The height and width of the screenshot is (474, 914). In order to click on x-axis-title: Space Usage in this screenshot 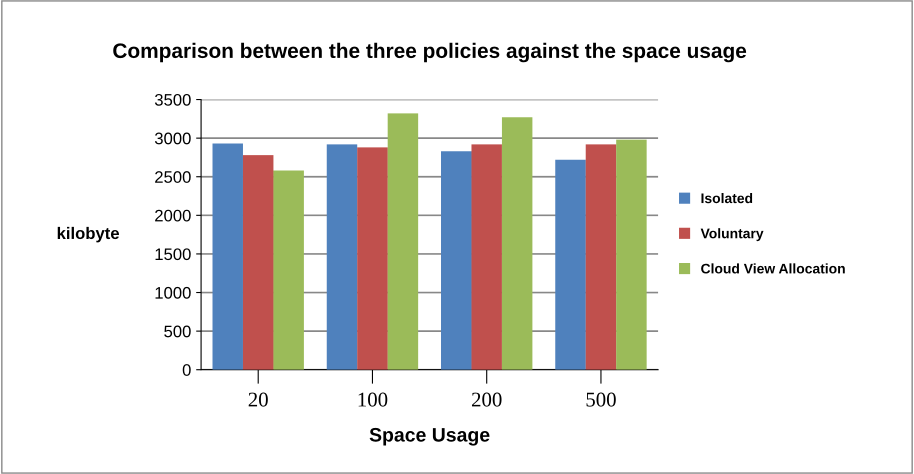, I will do `click(430, 437)`.